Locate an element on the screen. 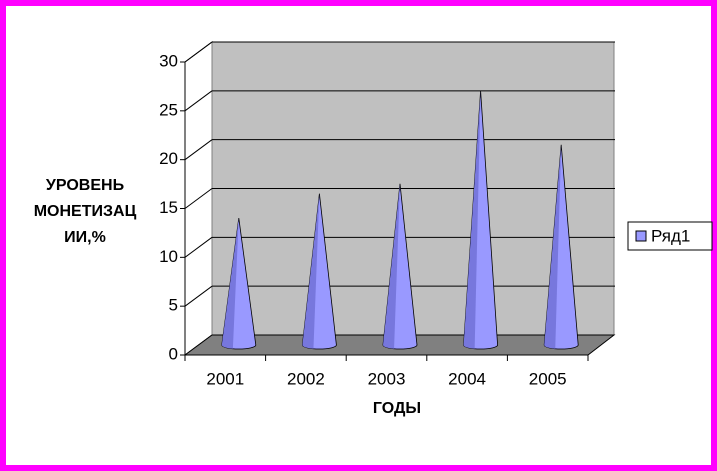 The image size is (717, 471). x-tick-label: 2004 is located at coordinates (467, 378).